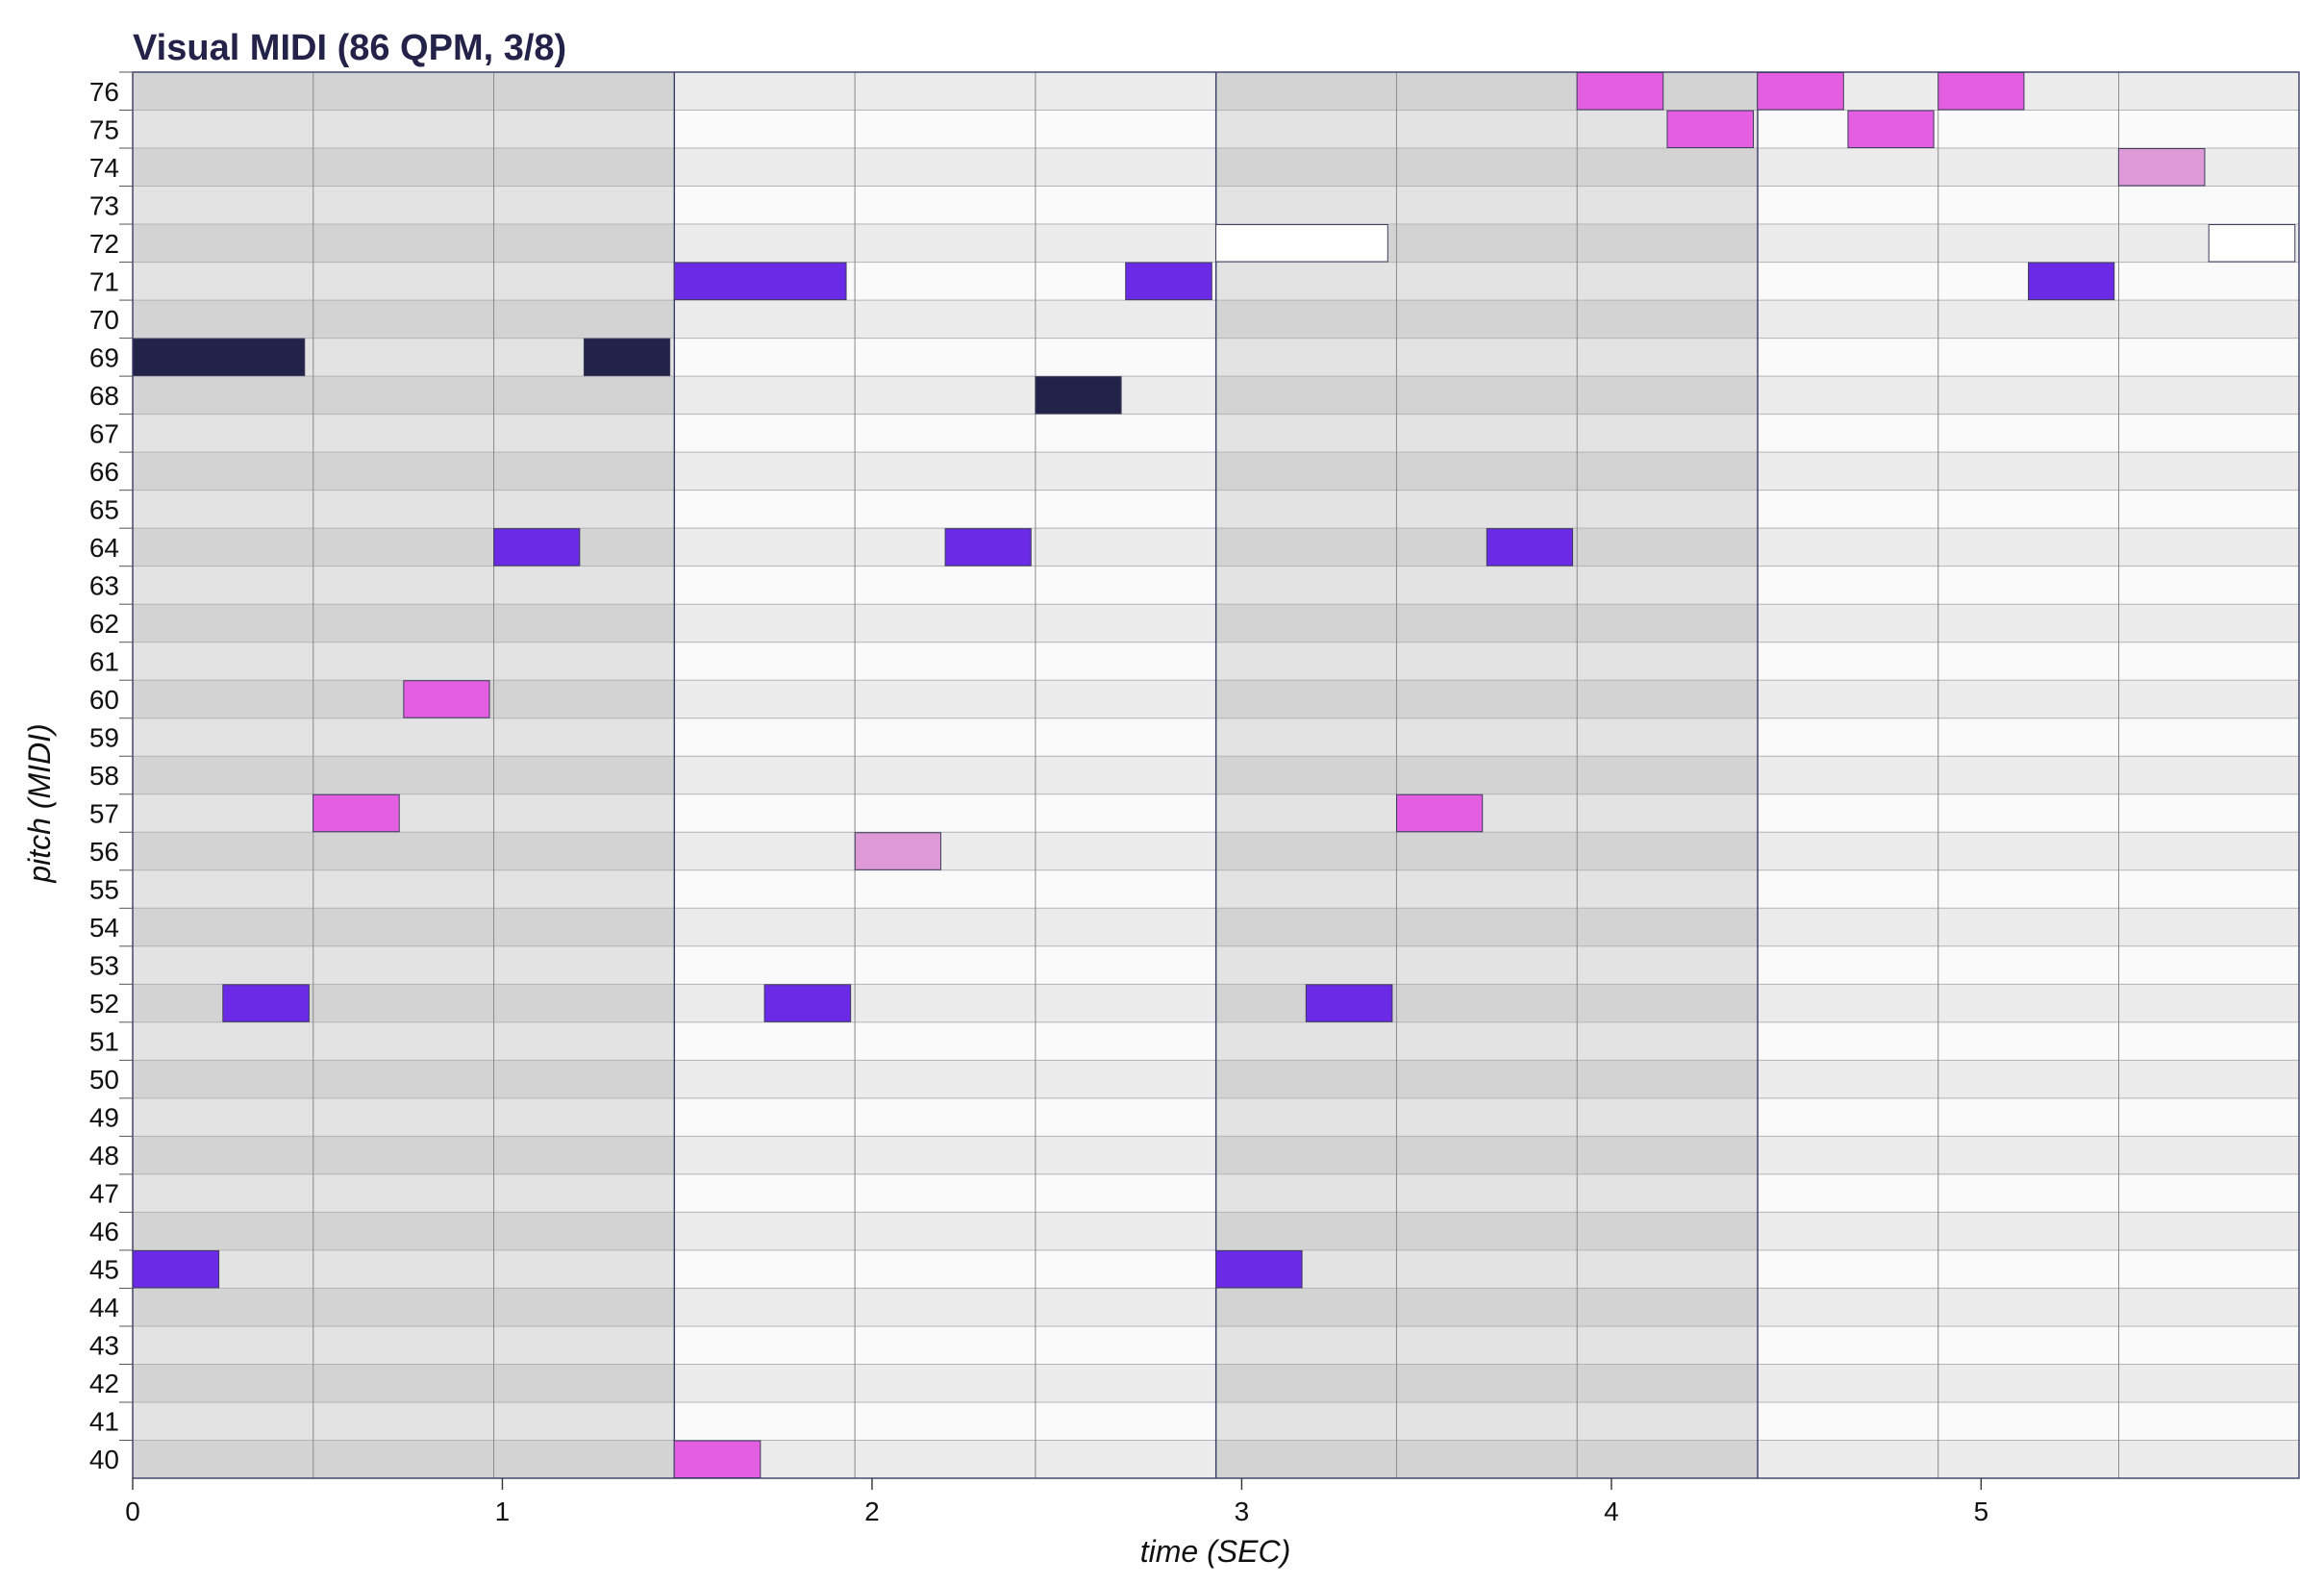  I want to click on x-axis-label: time (SEC), so click(1215, 1551).